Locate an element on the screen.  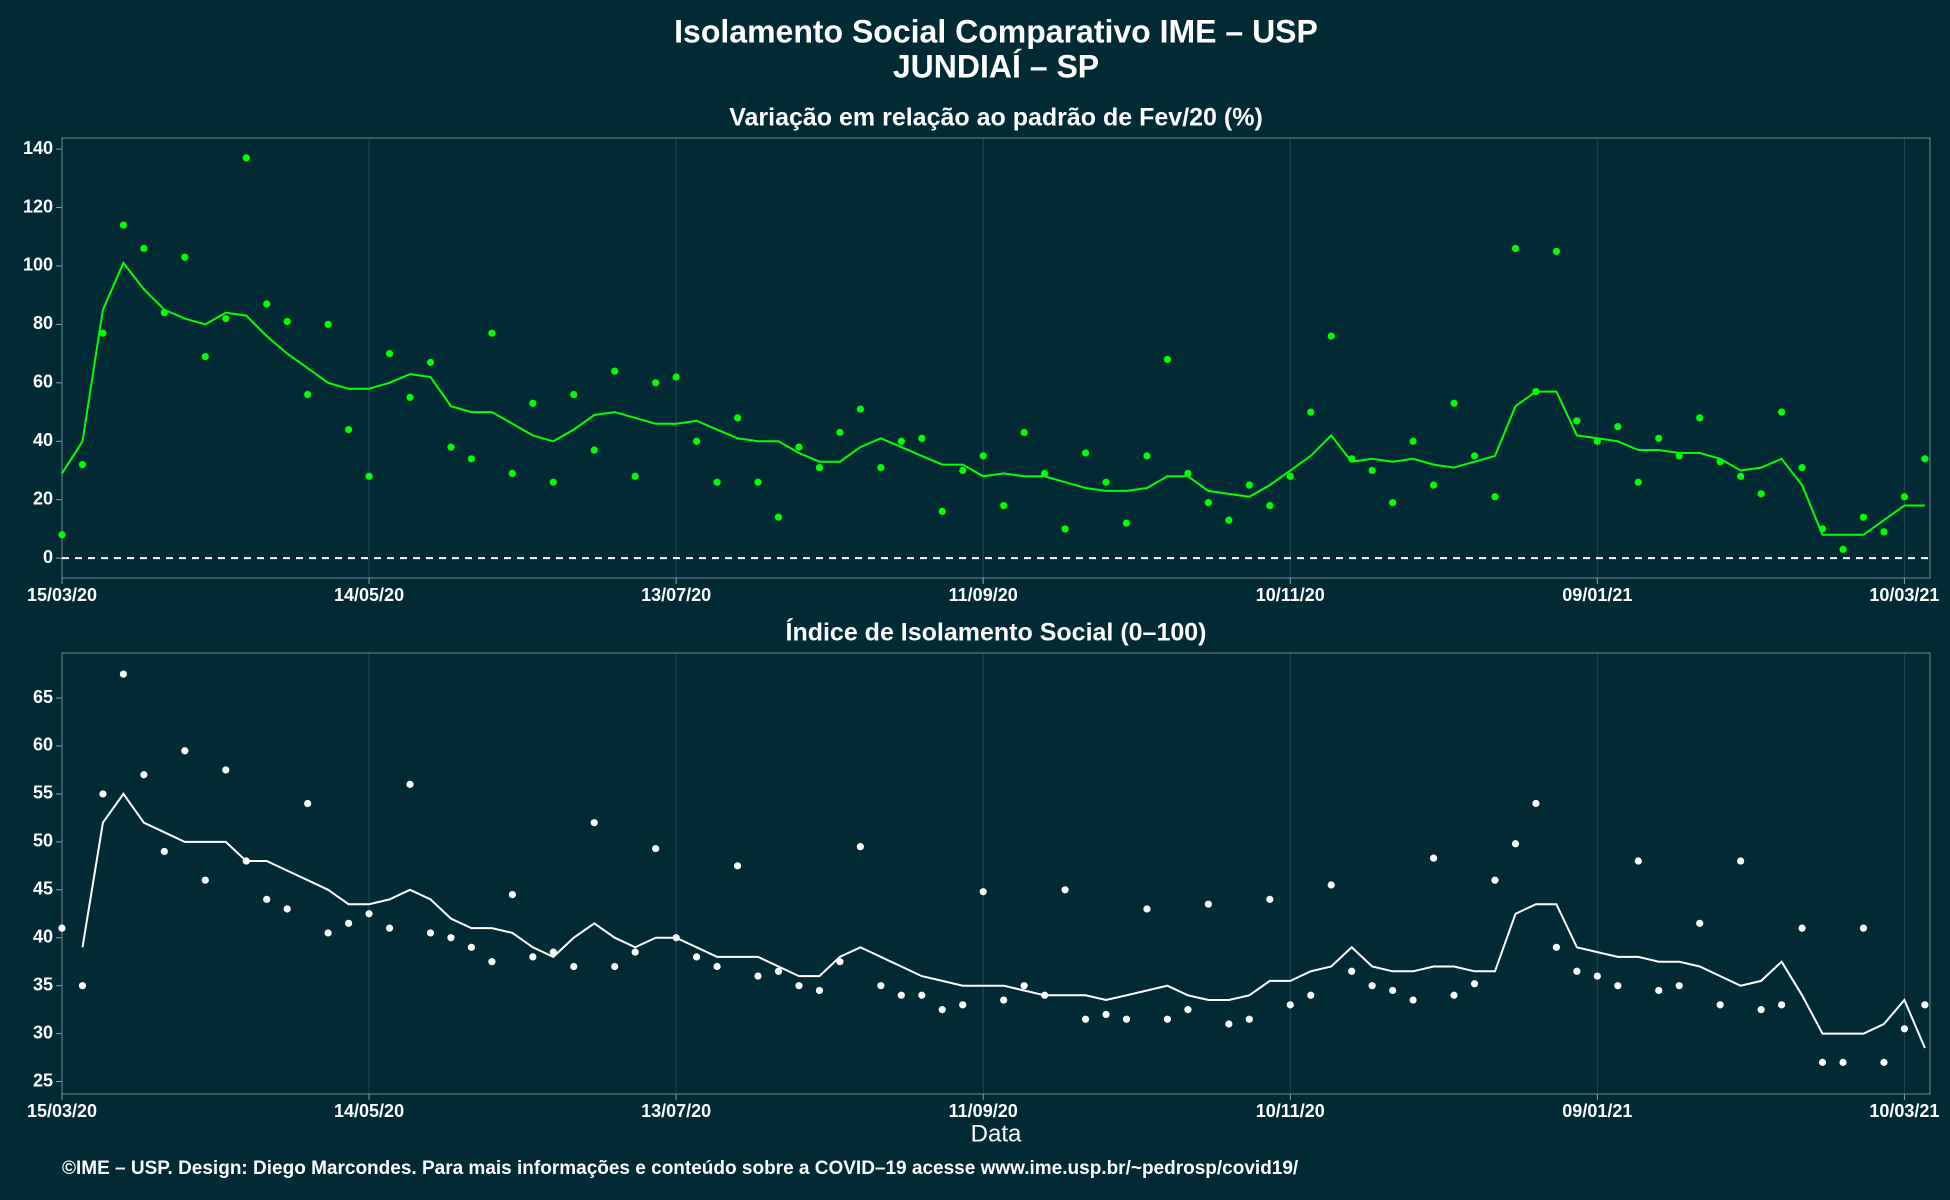
x-tick-label: 10/03/21 is located at coordinates (1904, 1111).